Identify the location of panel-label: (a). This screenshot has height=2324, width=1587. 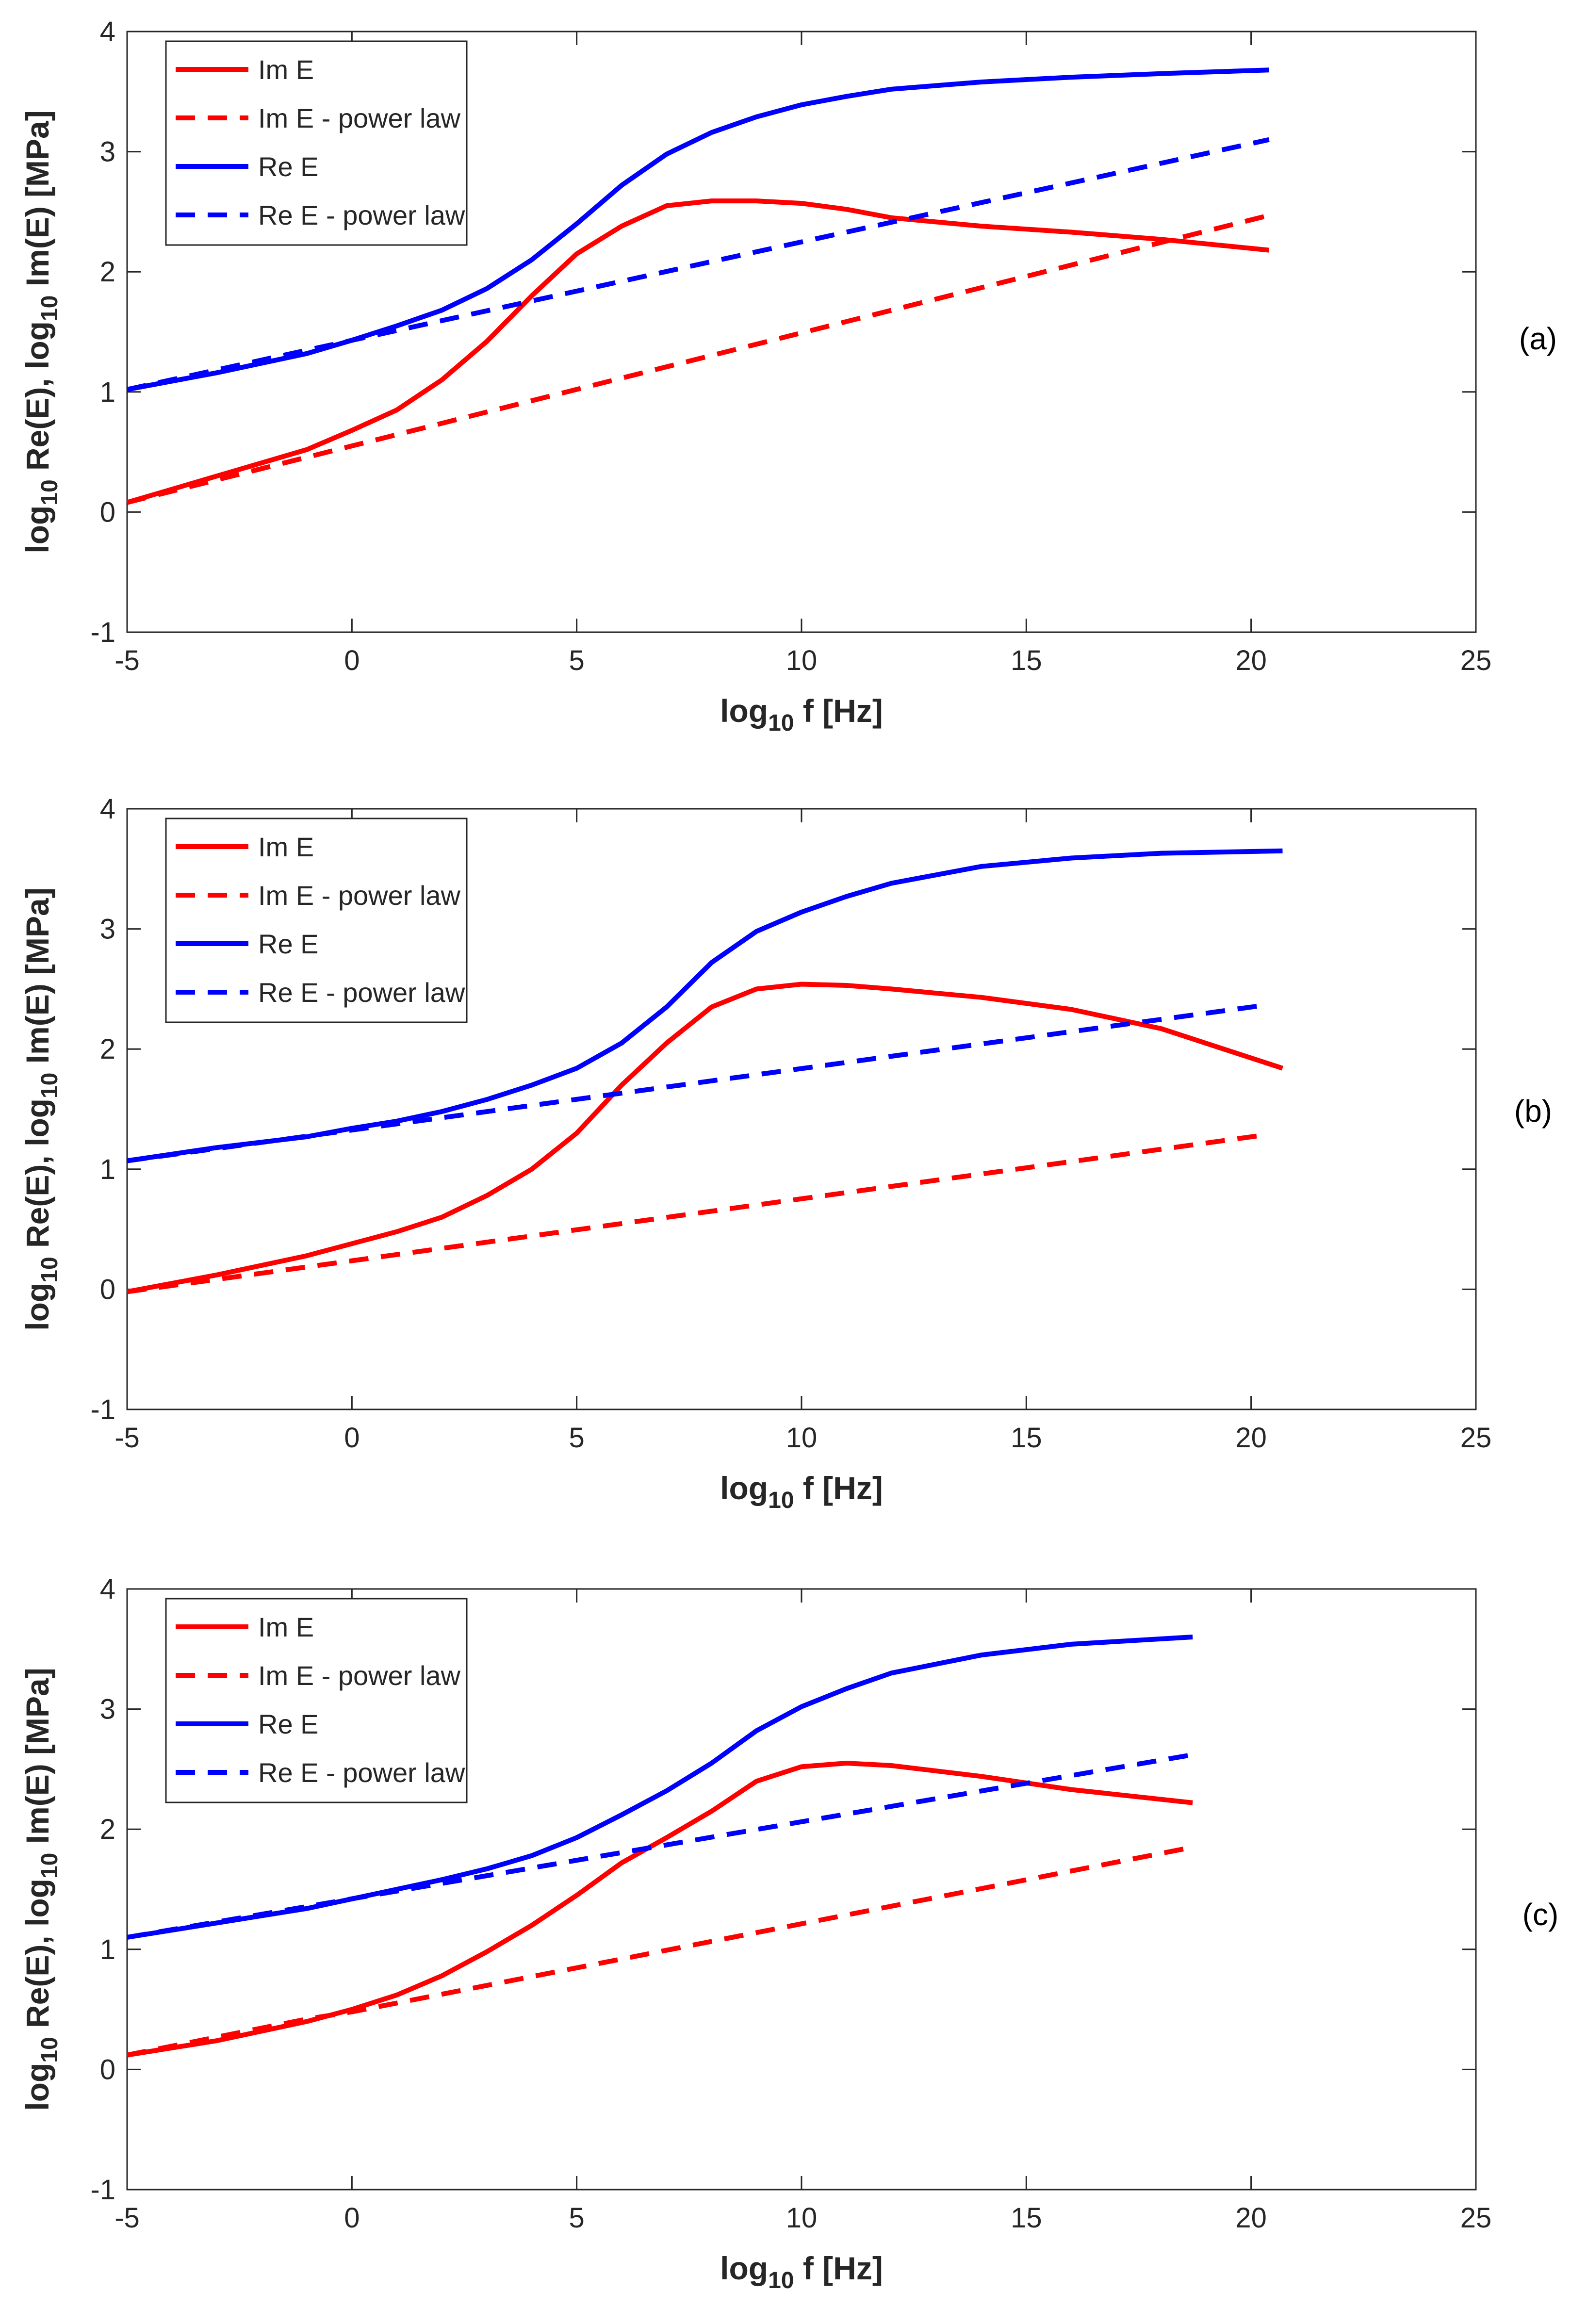
(1538, 338).